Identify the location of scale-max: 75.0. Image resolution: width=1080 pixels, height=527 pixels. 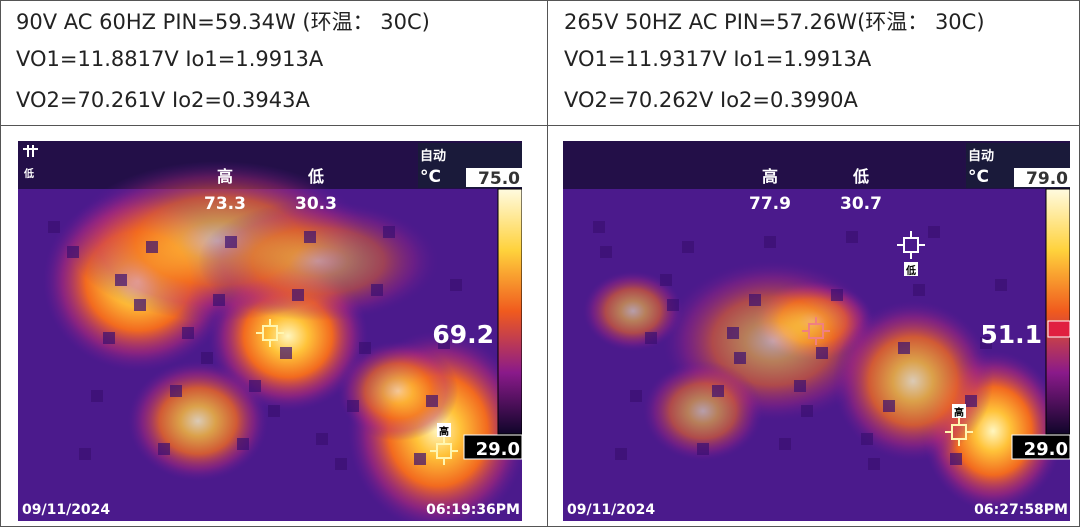
(499, 179).